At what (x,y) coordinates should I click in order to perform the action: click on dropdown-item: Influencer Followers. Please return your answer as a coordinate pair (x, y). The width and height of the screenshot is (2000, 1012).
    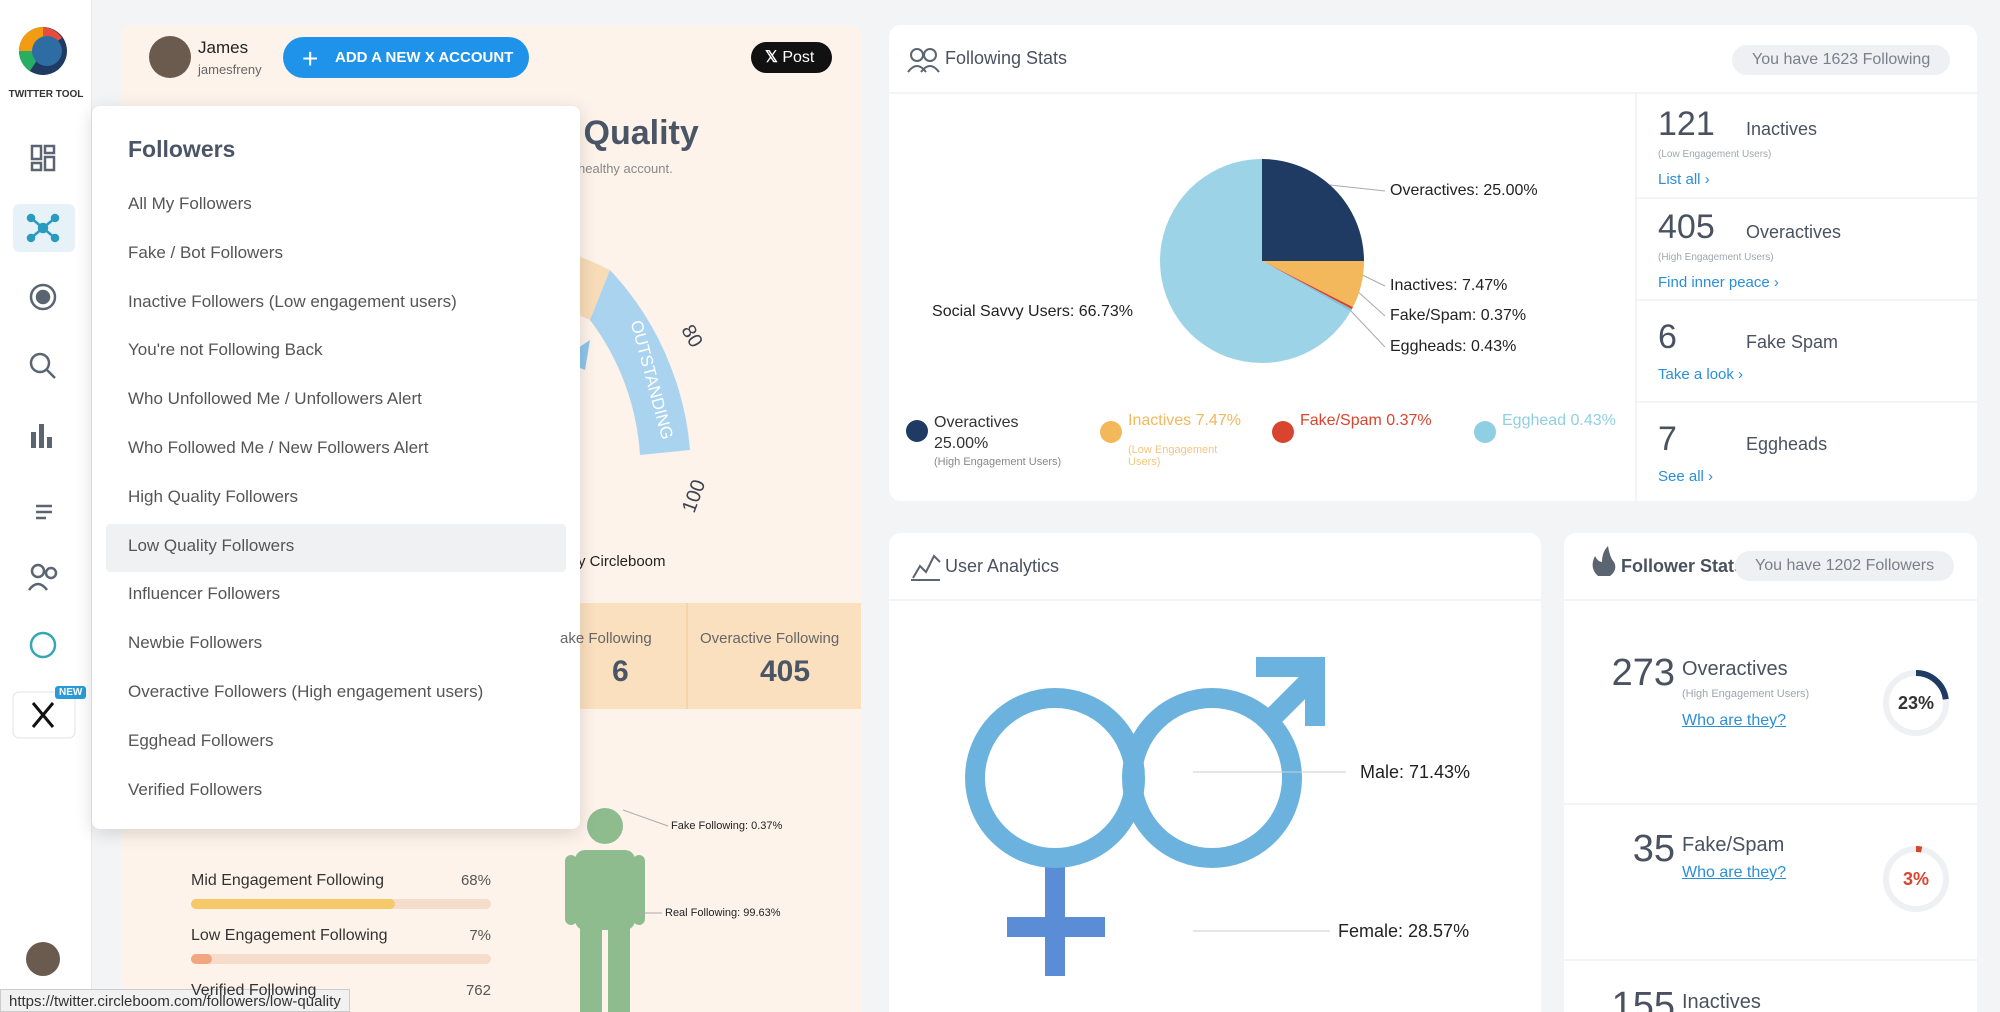
    Looking at the image, I should click on (204, 594).